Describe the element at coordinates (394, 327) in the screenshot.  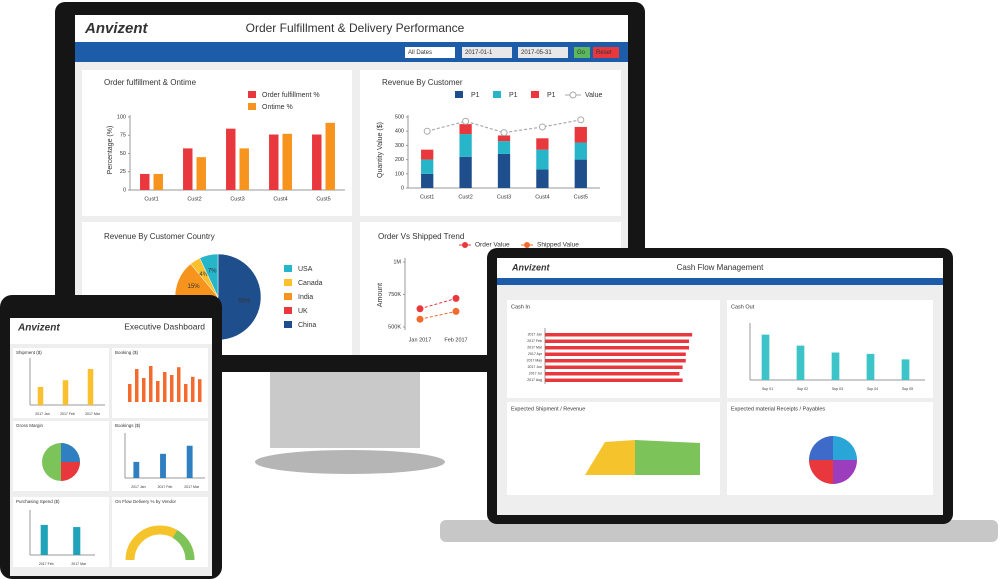
I see `y-tick-label: 500K` at that location.